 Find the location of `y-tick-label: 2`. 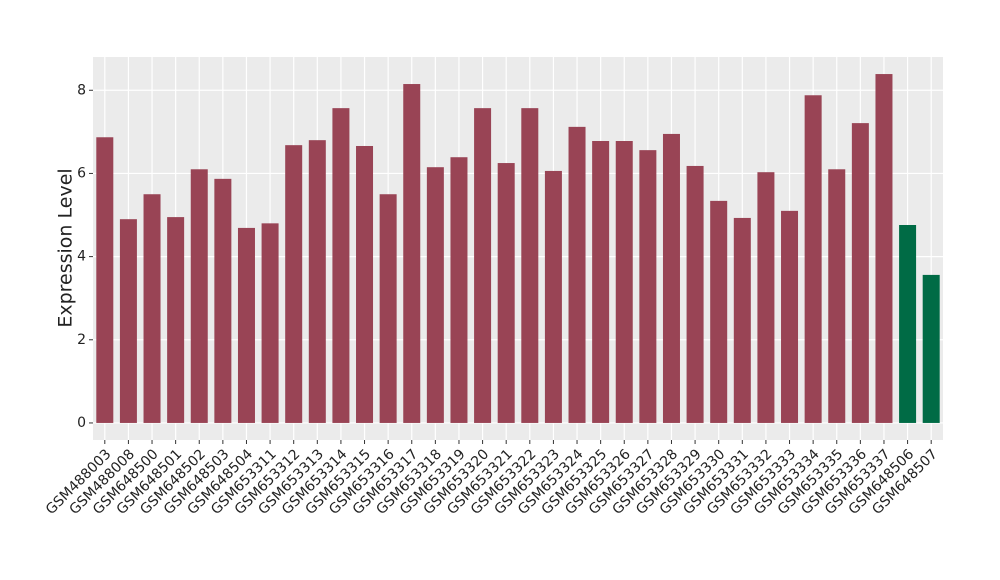

y-tick-label: 2 is located at coordinates (81, 340).